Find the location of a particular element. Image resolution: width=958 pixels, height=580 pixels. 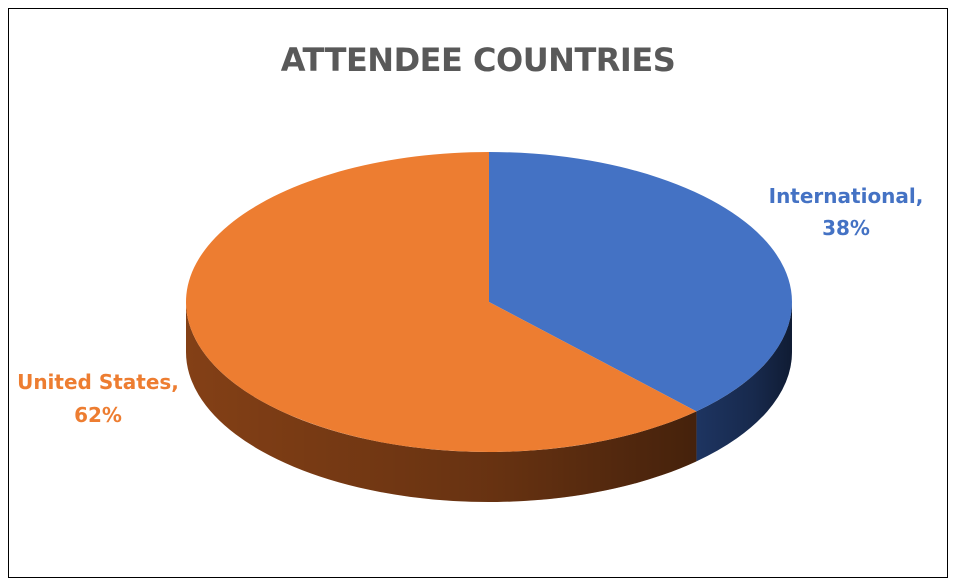

slice-side-shade-international is located at coordinates (744, 382).